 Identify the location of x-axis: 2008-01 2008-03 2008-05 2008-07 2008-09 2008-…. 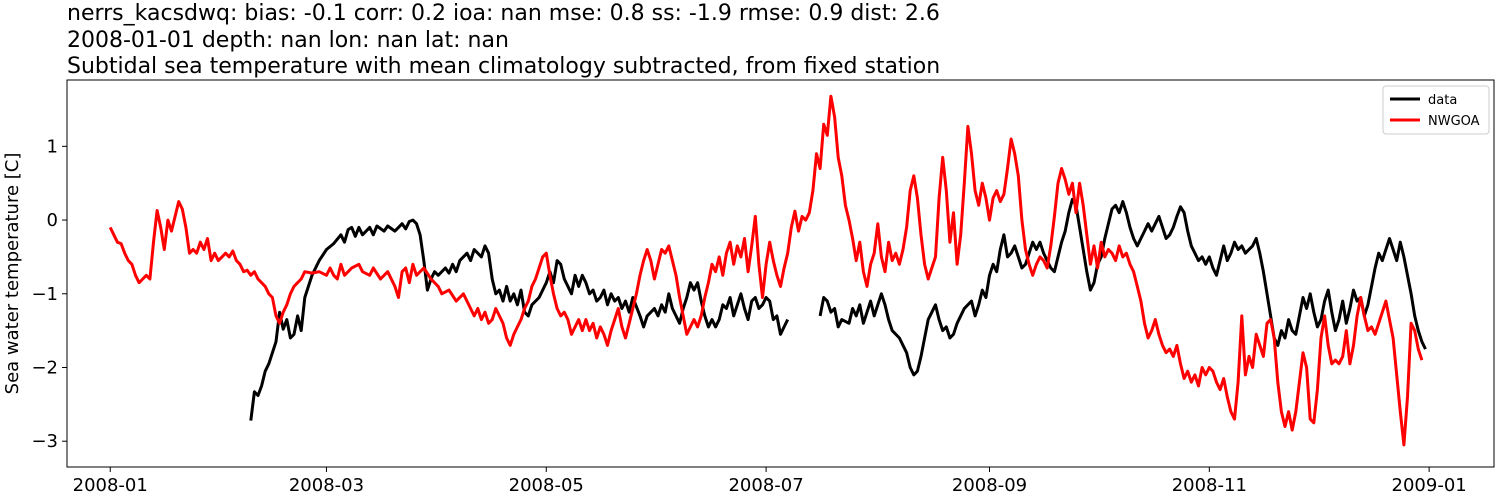
(770, 481).